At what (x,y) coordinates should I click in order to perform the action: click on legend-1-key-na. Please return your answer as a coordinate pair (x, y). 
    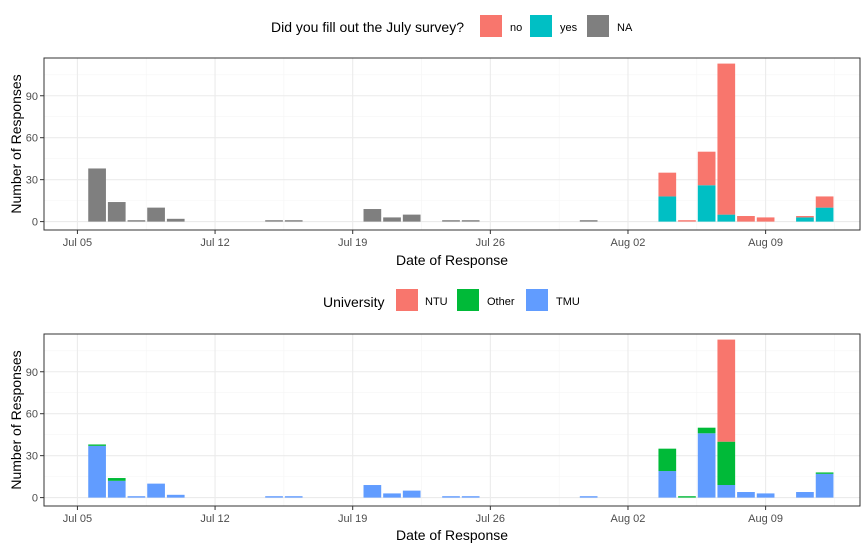
    Looking at the image, I should click on (598, 26).